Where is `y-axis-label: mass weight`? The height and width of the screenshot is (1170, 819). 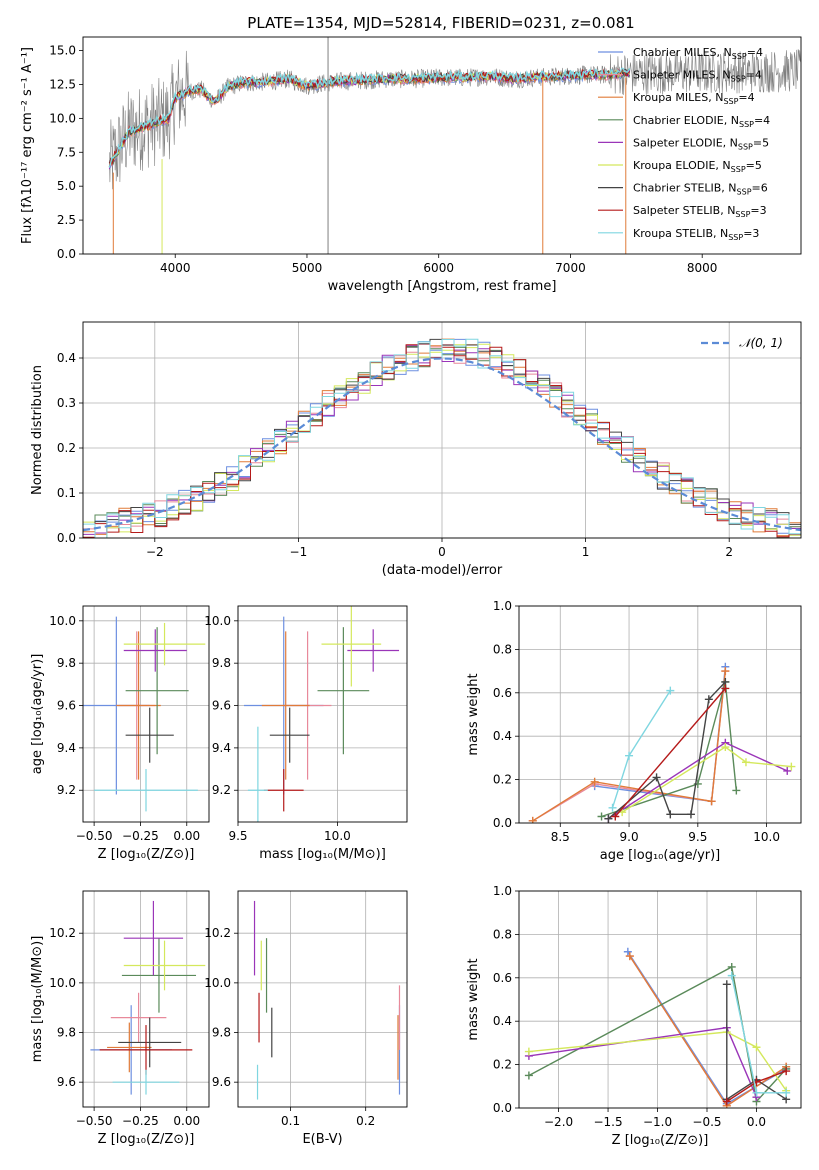 y-axis-label: mass weight is located at coordinates (473, 999).